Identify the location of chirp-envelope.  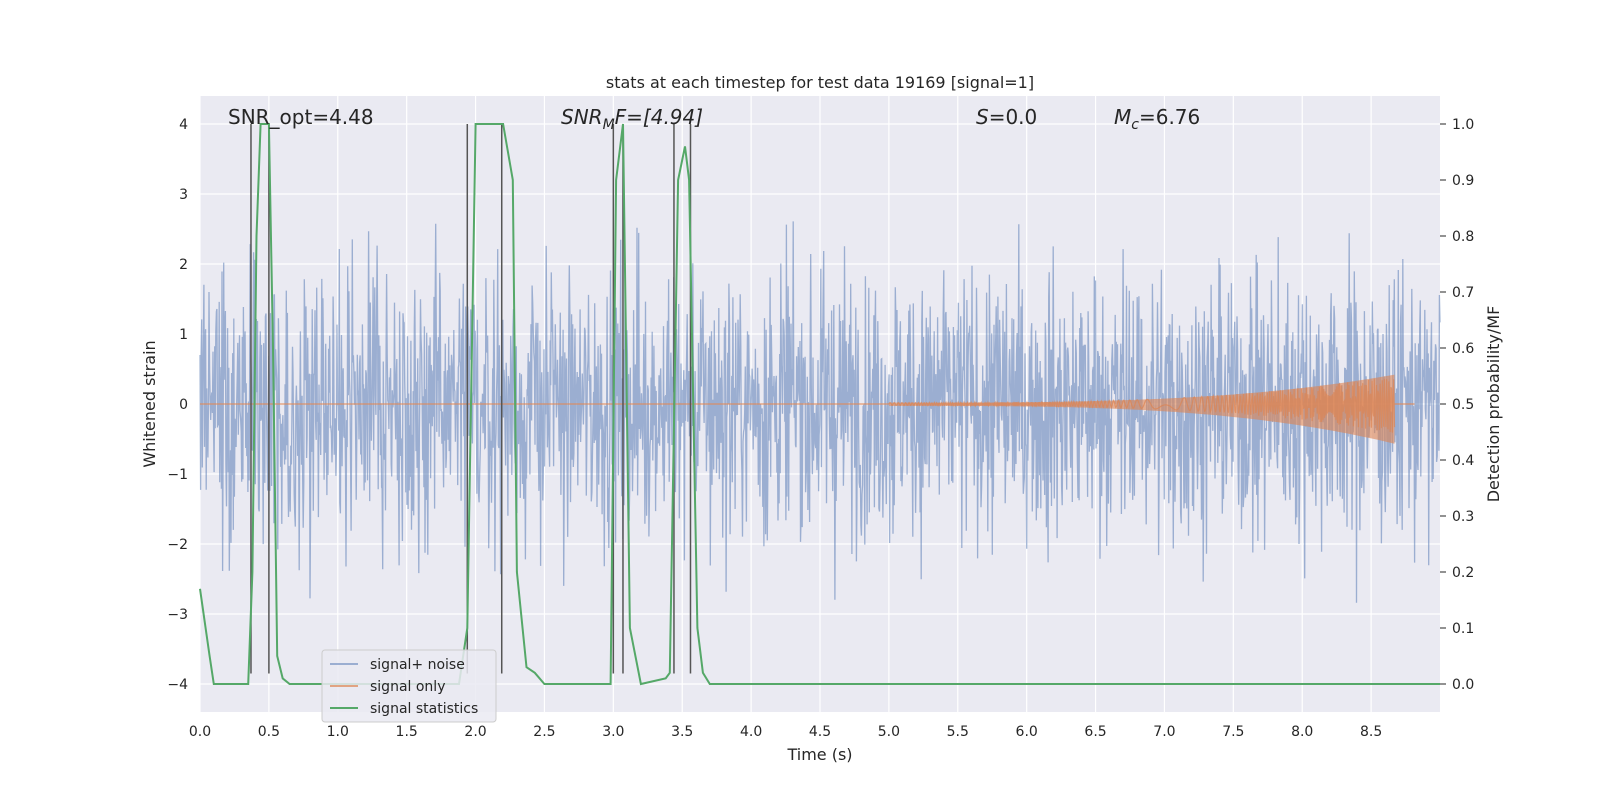
(1141, 409).